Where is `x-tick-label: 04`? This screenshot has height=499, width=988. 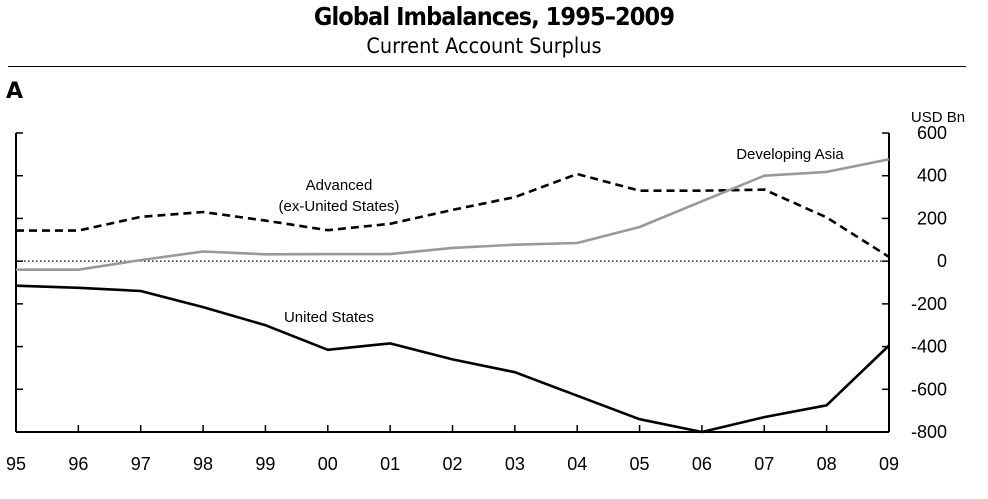 x-tick-label: 04 is located at coordinates (577, 464).